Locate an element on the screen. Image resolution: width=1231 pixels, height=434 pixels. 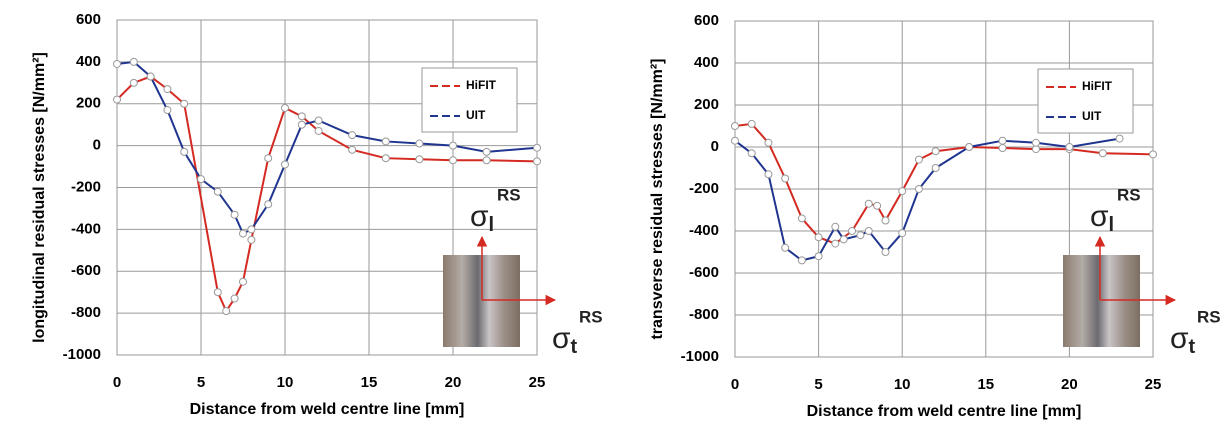
weld-photo is located at coordinates (1101, 301).